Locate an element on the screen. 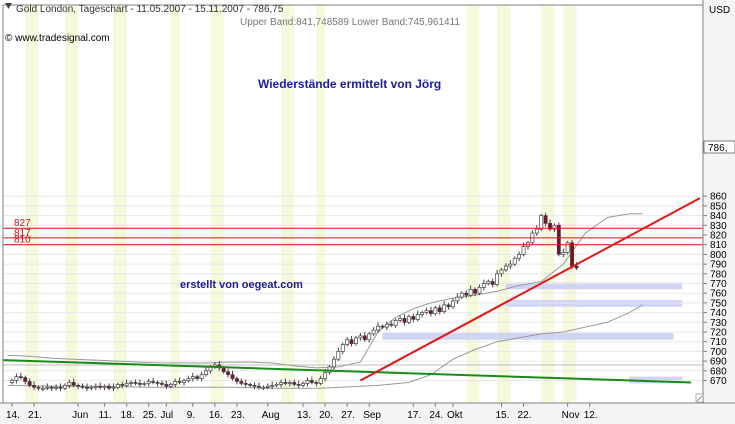 This screenshot has height=424, width=735. x-tick-label: 9. is located at coordinates (191, 415).